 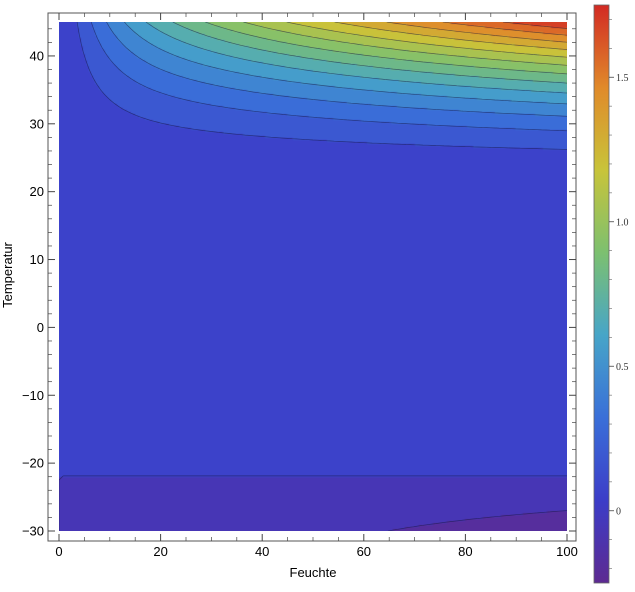 What do you see at coordinates (37, 123) in the screenshot?
I see `y-tick-label-30: 30` at bounding box center [37, 123].